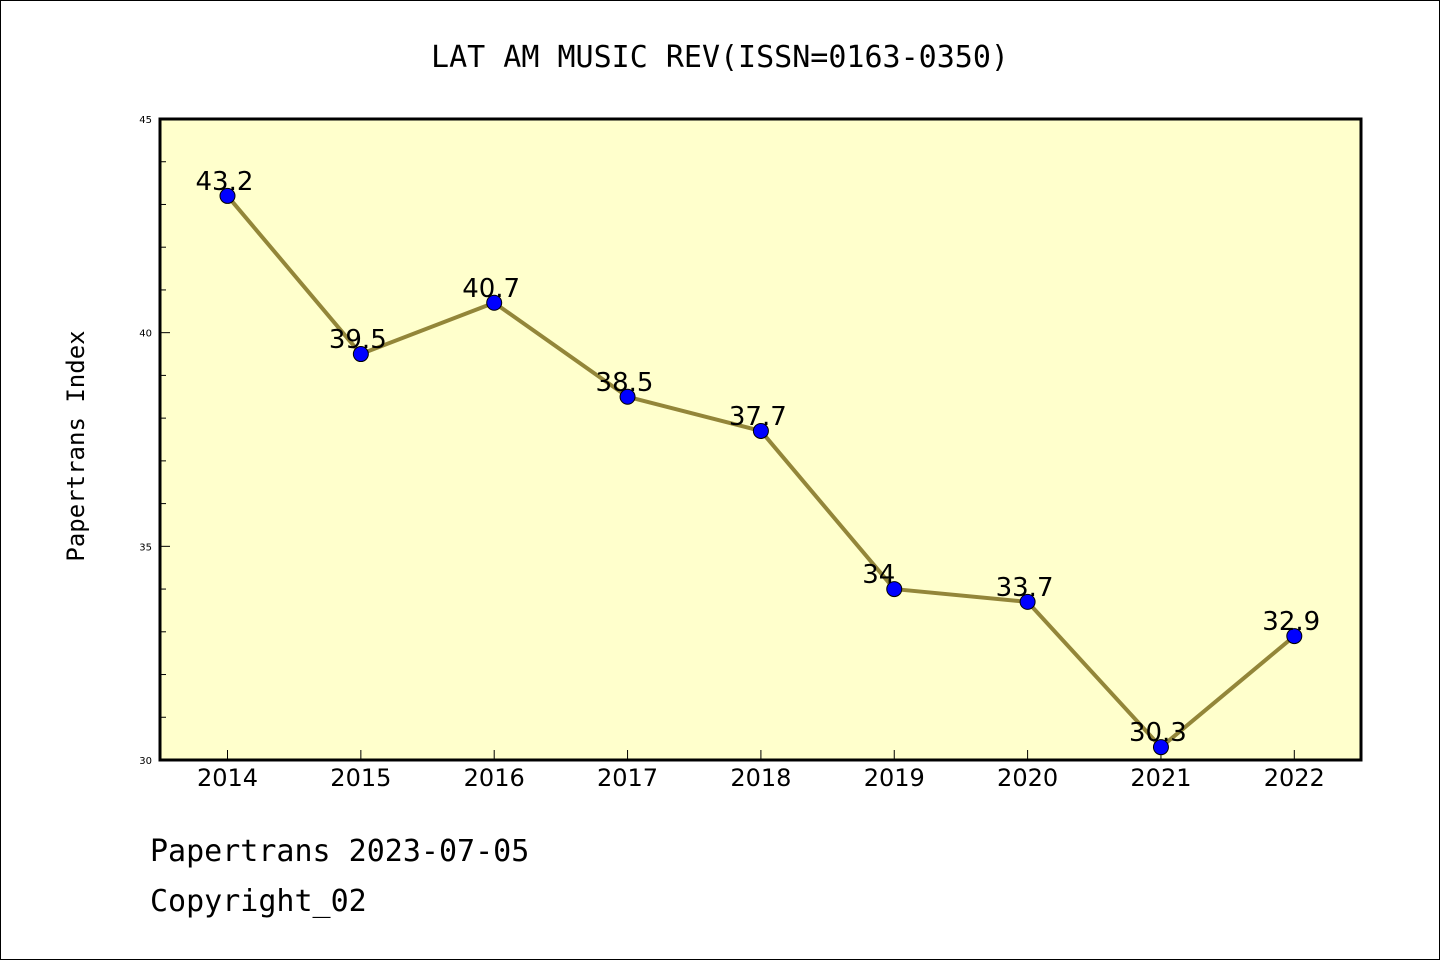  Describe the element at coordinates (145, 761) in the screenshot. I see `y-tick-label: 30` at that location.